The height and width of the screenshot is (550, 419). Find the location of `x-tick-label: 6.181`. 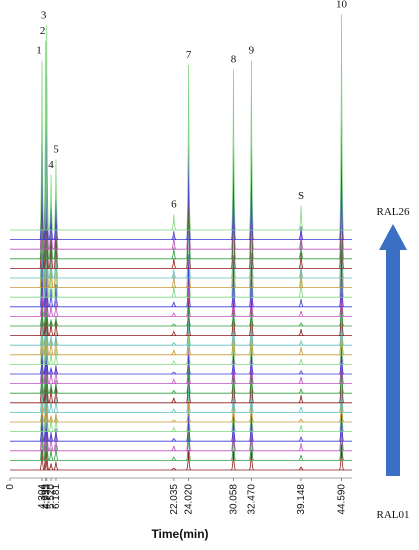

x-tick-label: 6.181 is located at coordinates (56, 496).